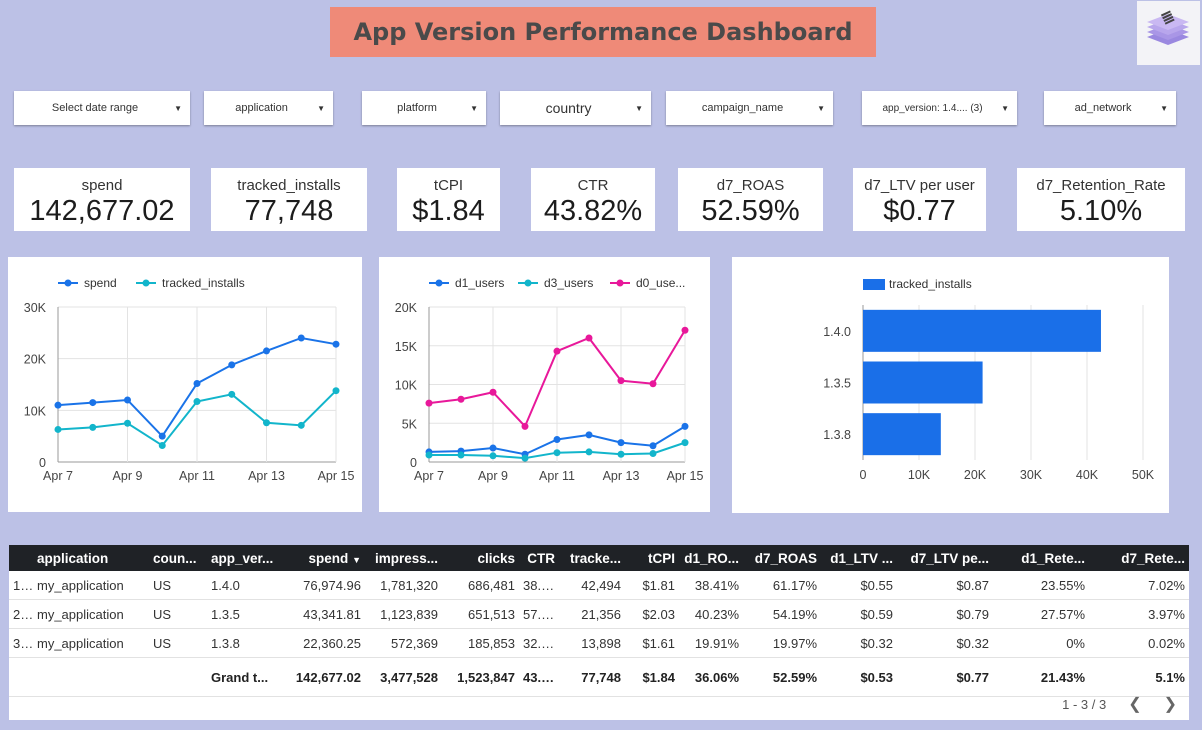  I want to click on chevron-right-icon: ❯, so click(1170, 704).